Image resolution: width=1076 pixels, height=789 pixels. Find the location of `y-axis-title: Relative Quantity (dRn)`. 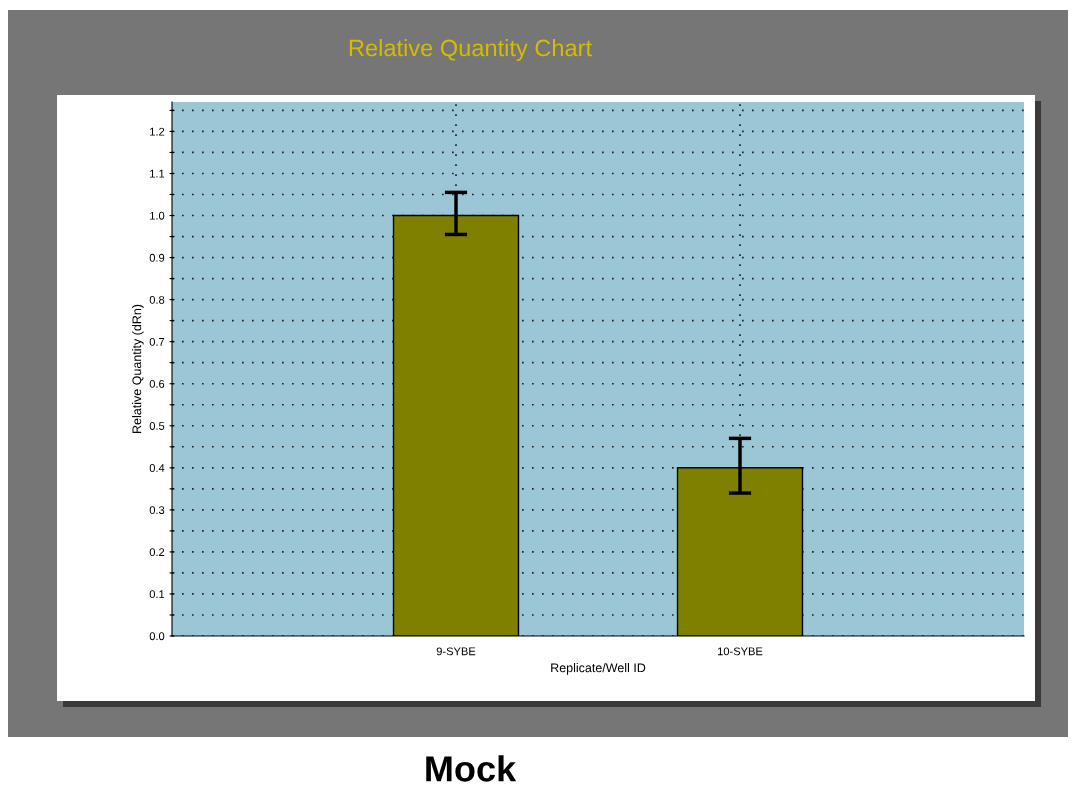

y-axis-title: Relative Quantity (dRn) is located at coordinates (138, 368).